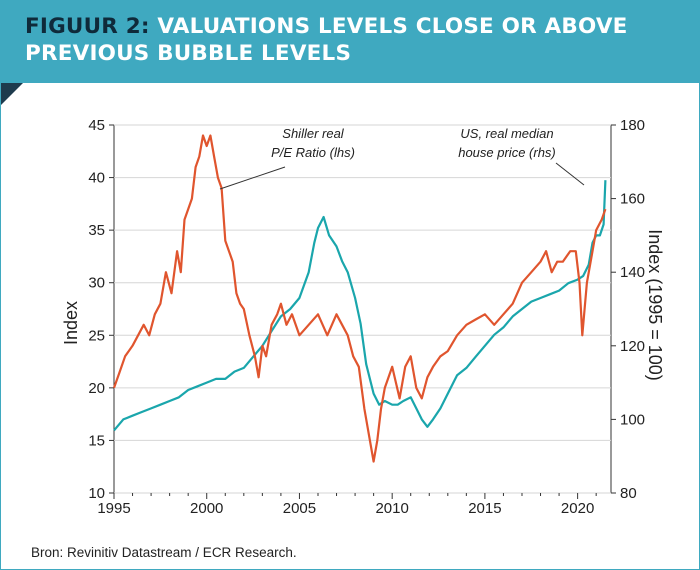  What do you see at coordinates (299, 508) in the screenshot?
I see `x-tick-label: 2005` at bounding box center [299, 508].